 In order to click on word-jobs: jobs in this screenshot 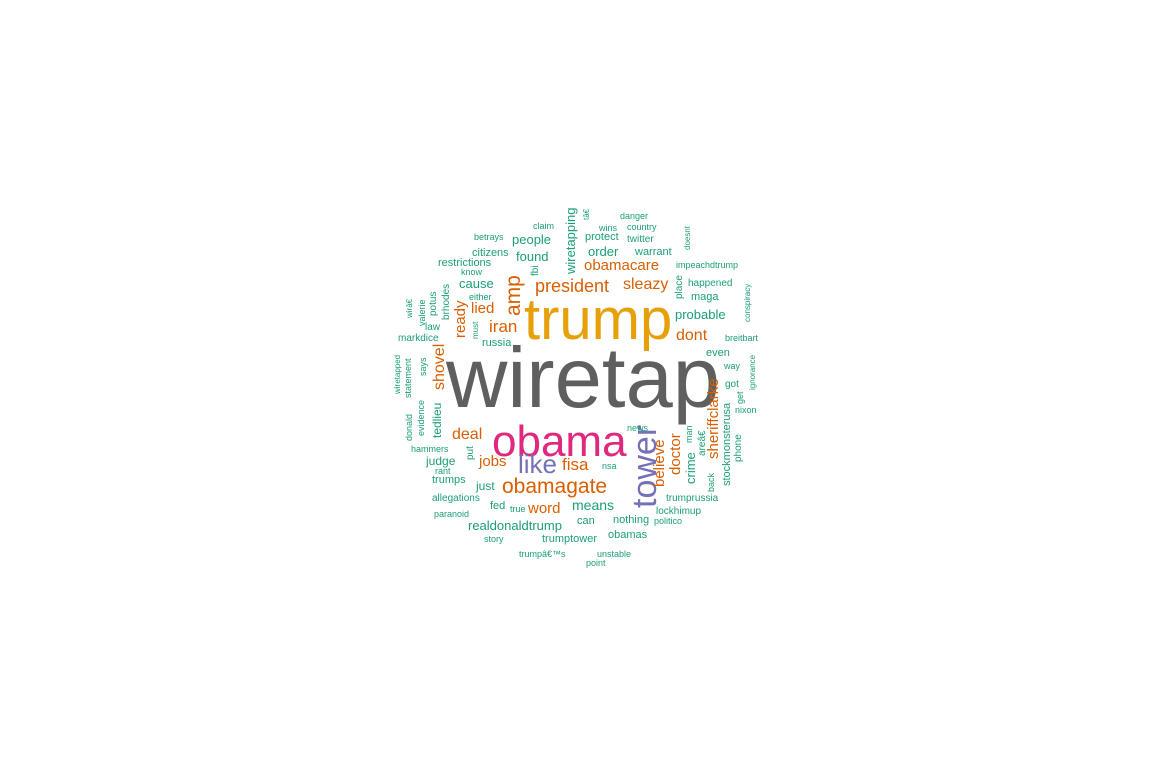, I will do `click(493, 461)`.